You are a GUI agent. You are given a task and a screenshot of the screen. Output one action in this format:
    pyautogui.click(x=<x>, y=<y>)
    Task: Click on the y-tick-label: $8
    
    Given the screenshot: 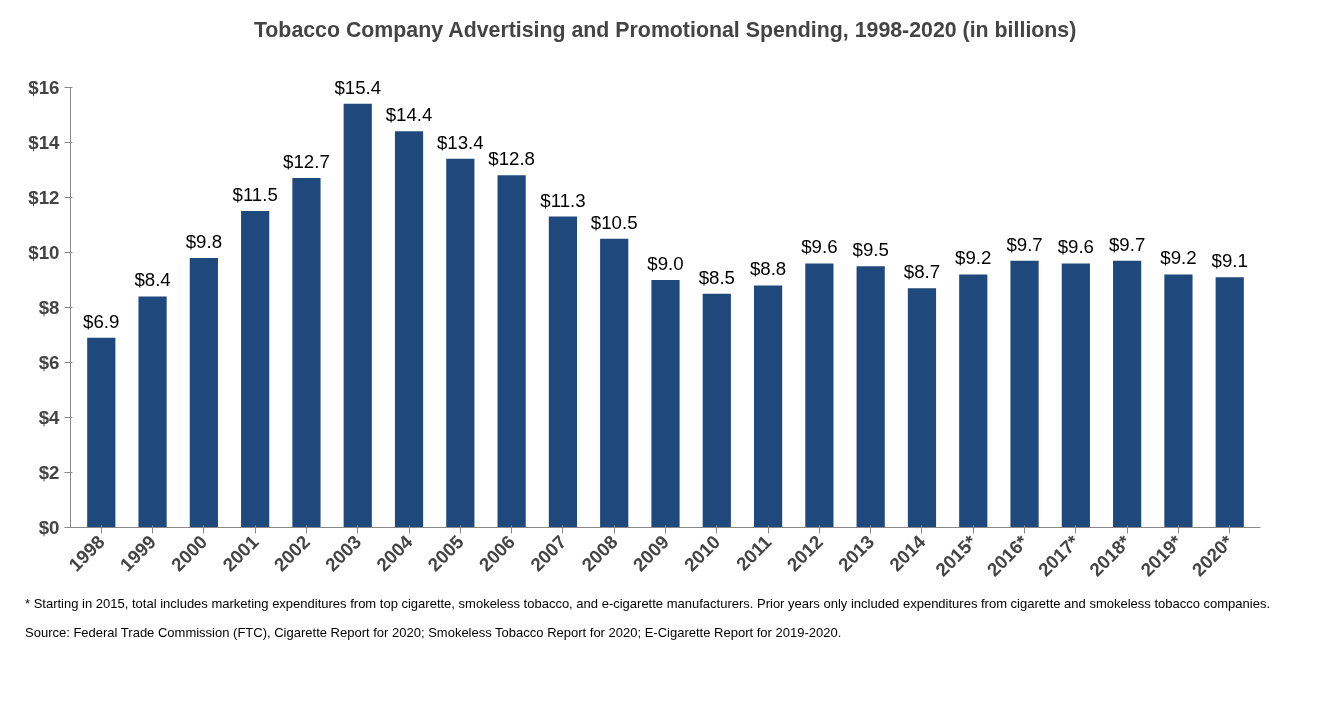 What is the action you would take?
    pyautogui.click(x=49, y=307)
    